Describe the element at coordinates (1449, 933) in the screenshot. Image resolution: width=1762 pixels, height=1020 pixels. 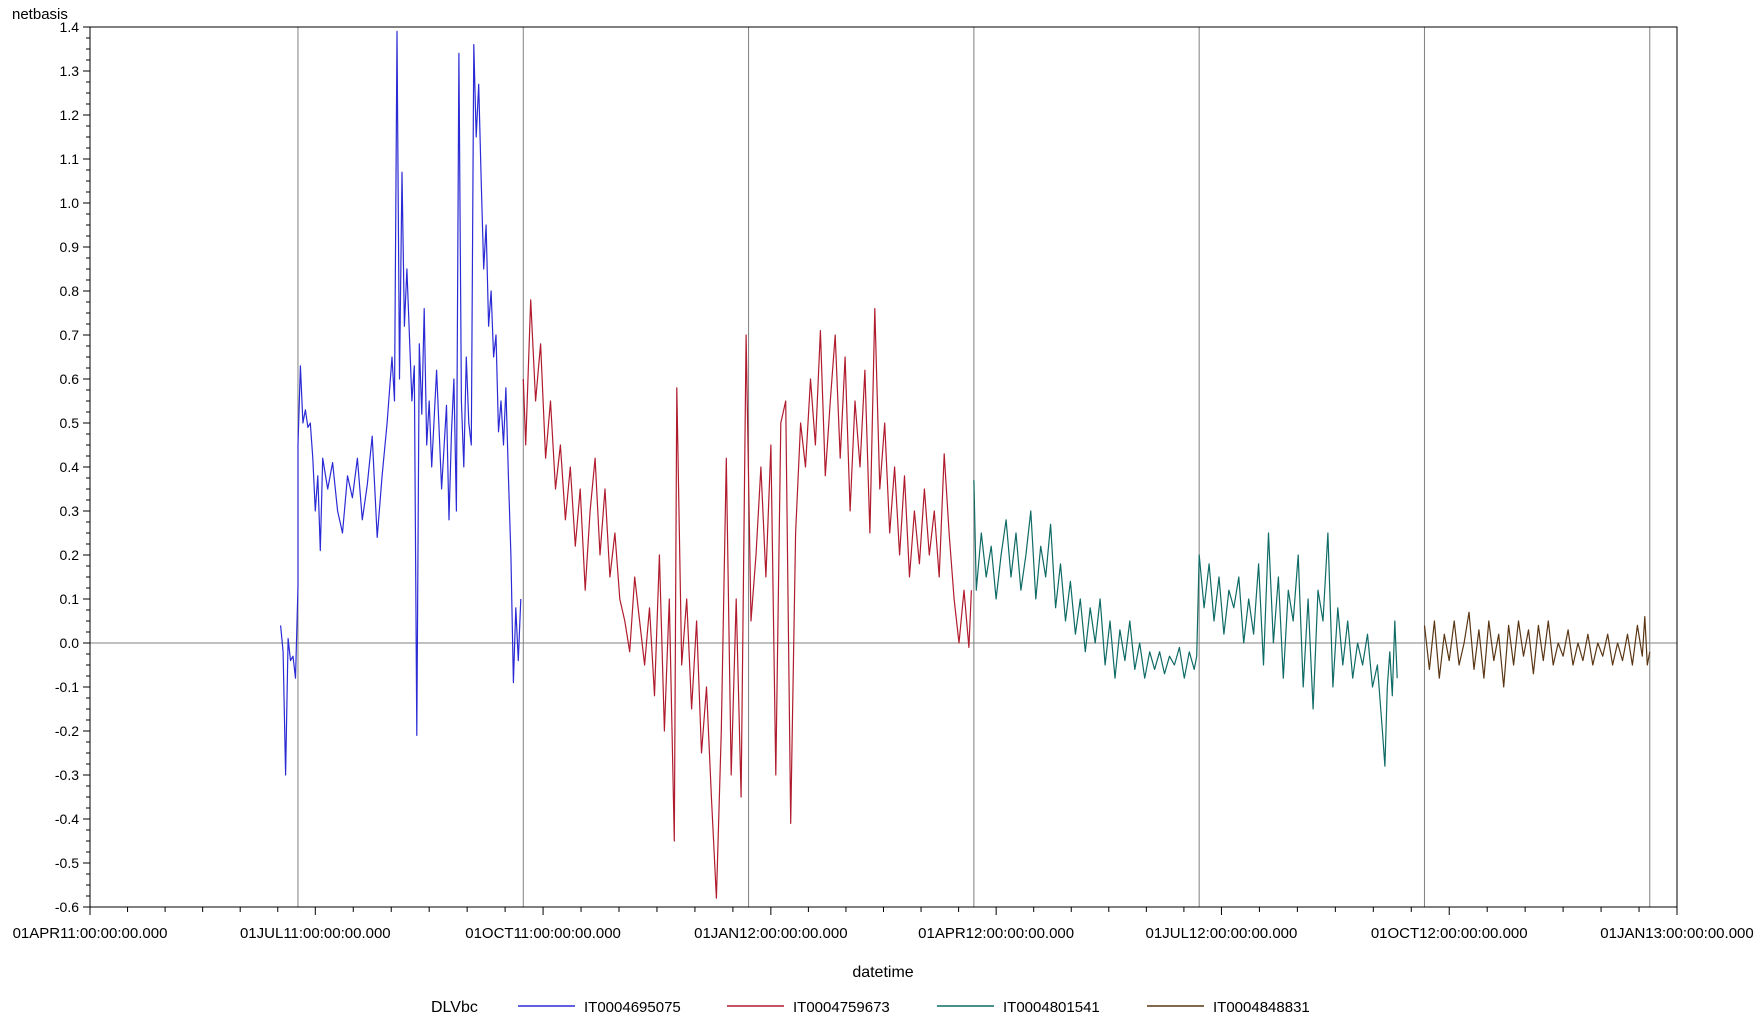
I see `x-tick-label: 01OCT12:00:00:00.000` at that location.